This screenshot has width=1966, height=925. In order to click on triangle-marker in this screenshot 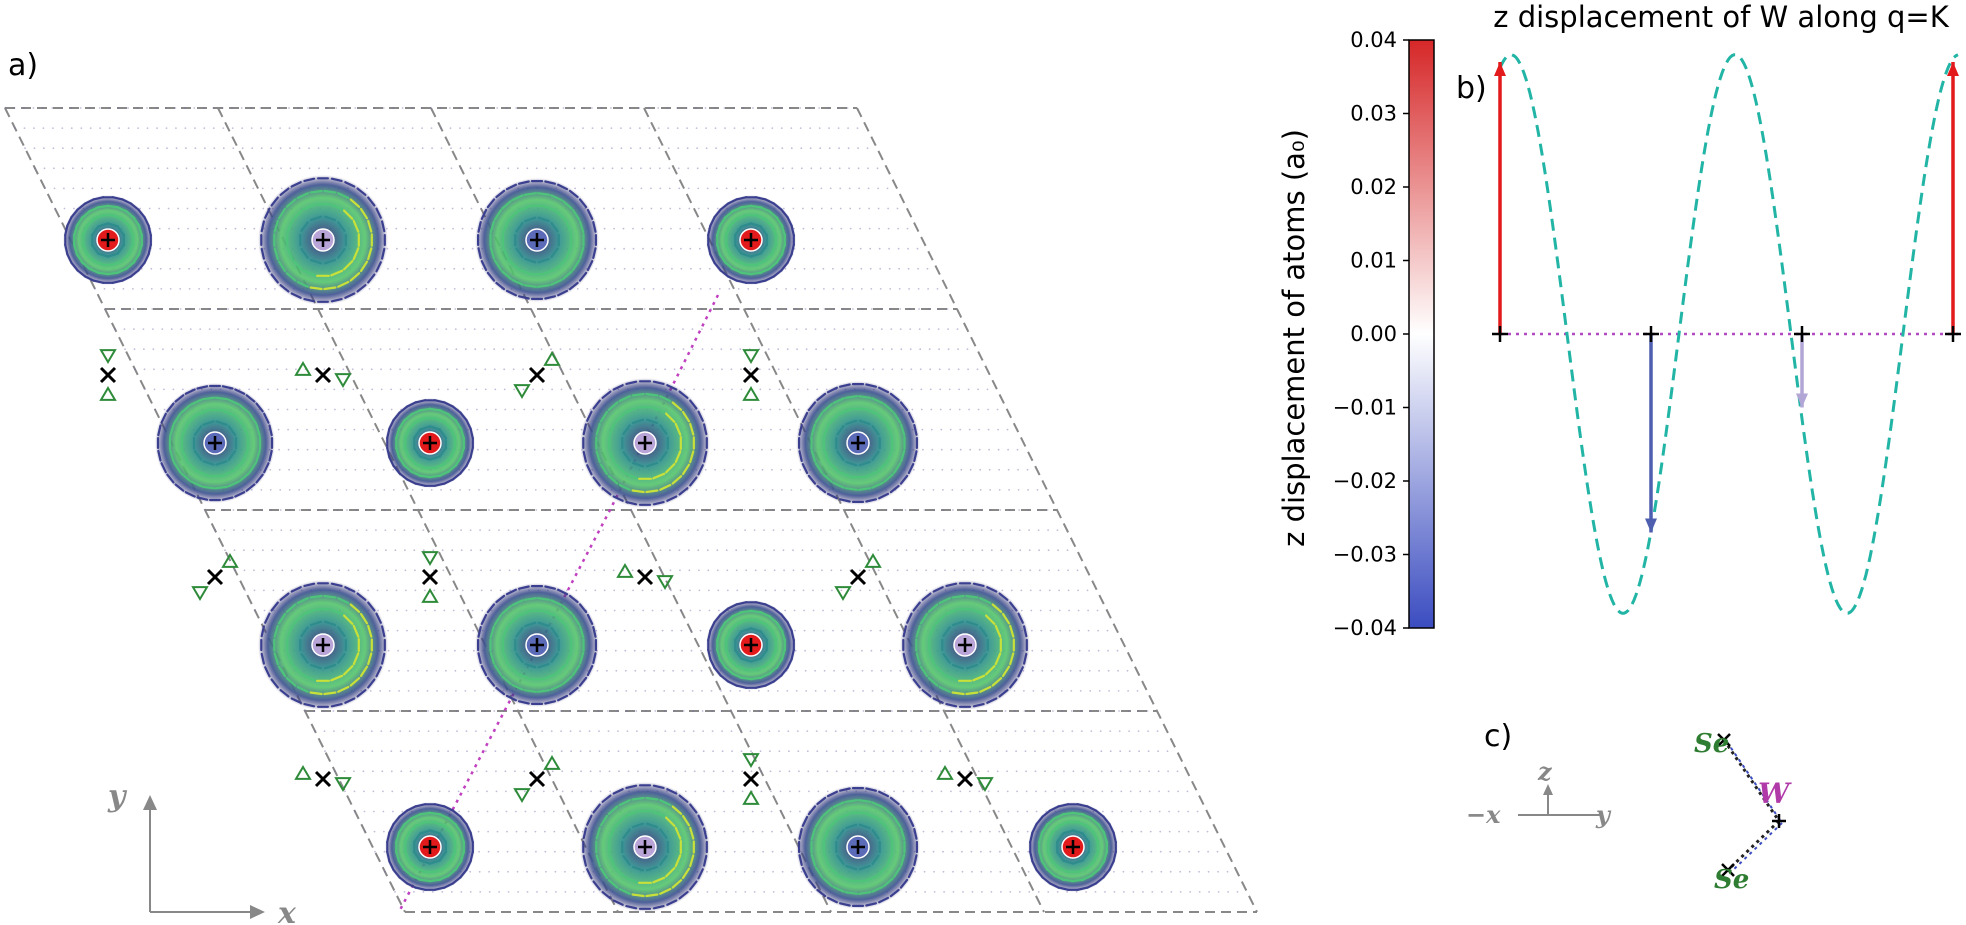, I will do `click(985, 784)`.